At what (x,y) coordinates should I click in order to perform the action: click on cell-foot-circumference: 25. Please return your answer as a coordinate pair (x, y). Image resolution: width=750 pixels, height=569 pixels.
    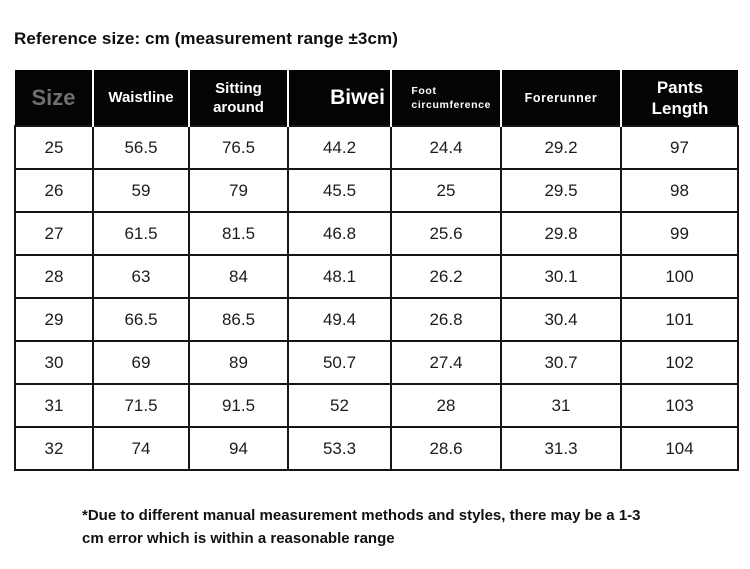
    Looking at the image, I should click on (446, 190).